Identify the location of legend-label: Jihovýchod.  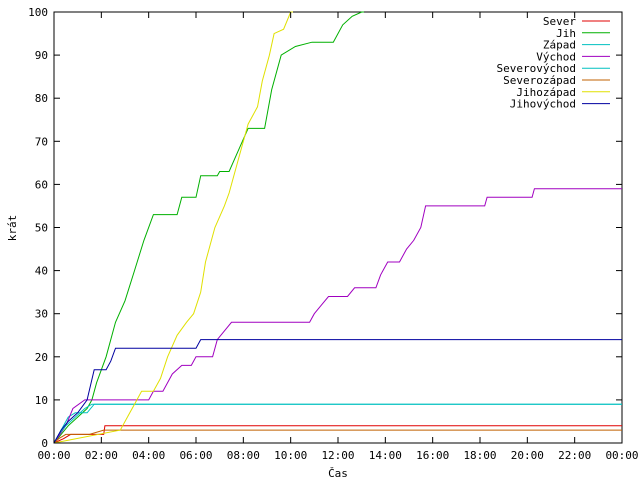
(543, 104).